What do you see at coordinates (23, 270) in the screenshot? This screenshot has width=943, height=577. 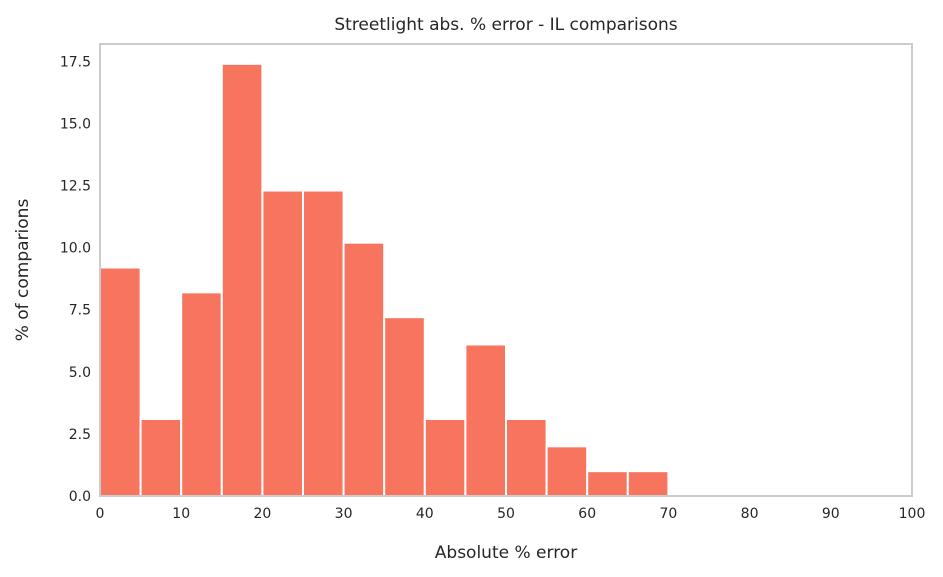 I see `y-axis-label: % of comparions` at bounding box center [23, 270].